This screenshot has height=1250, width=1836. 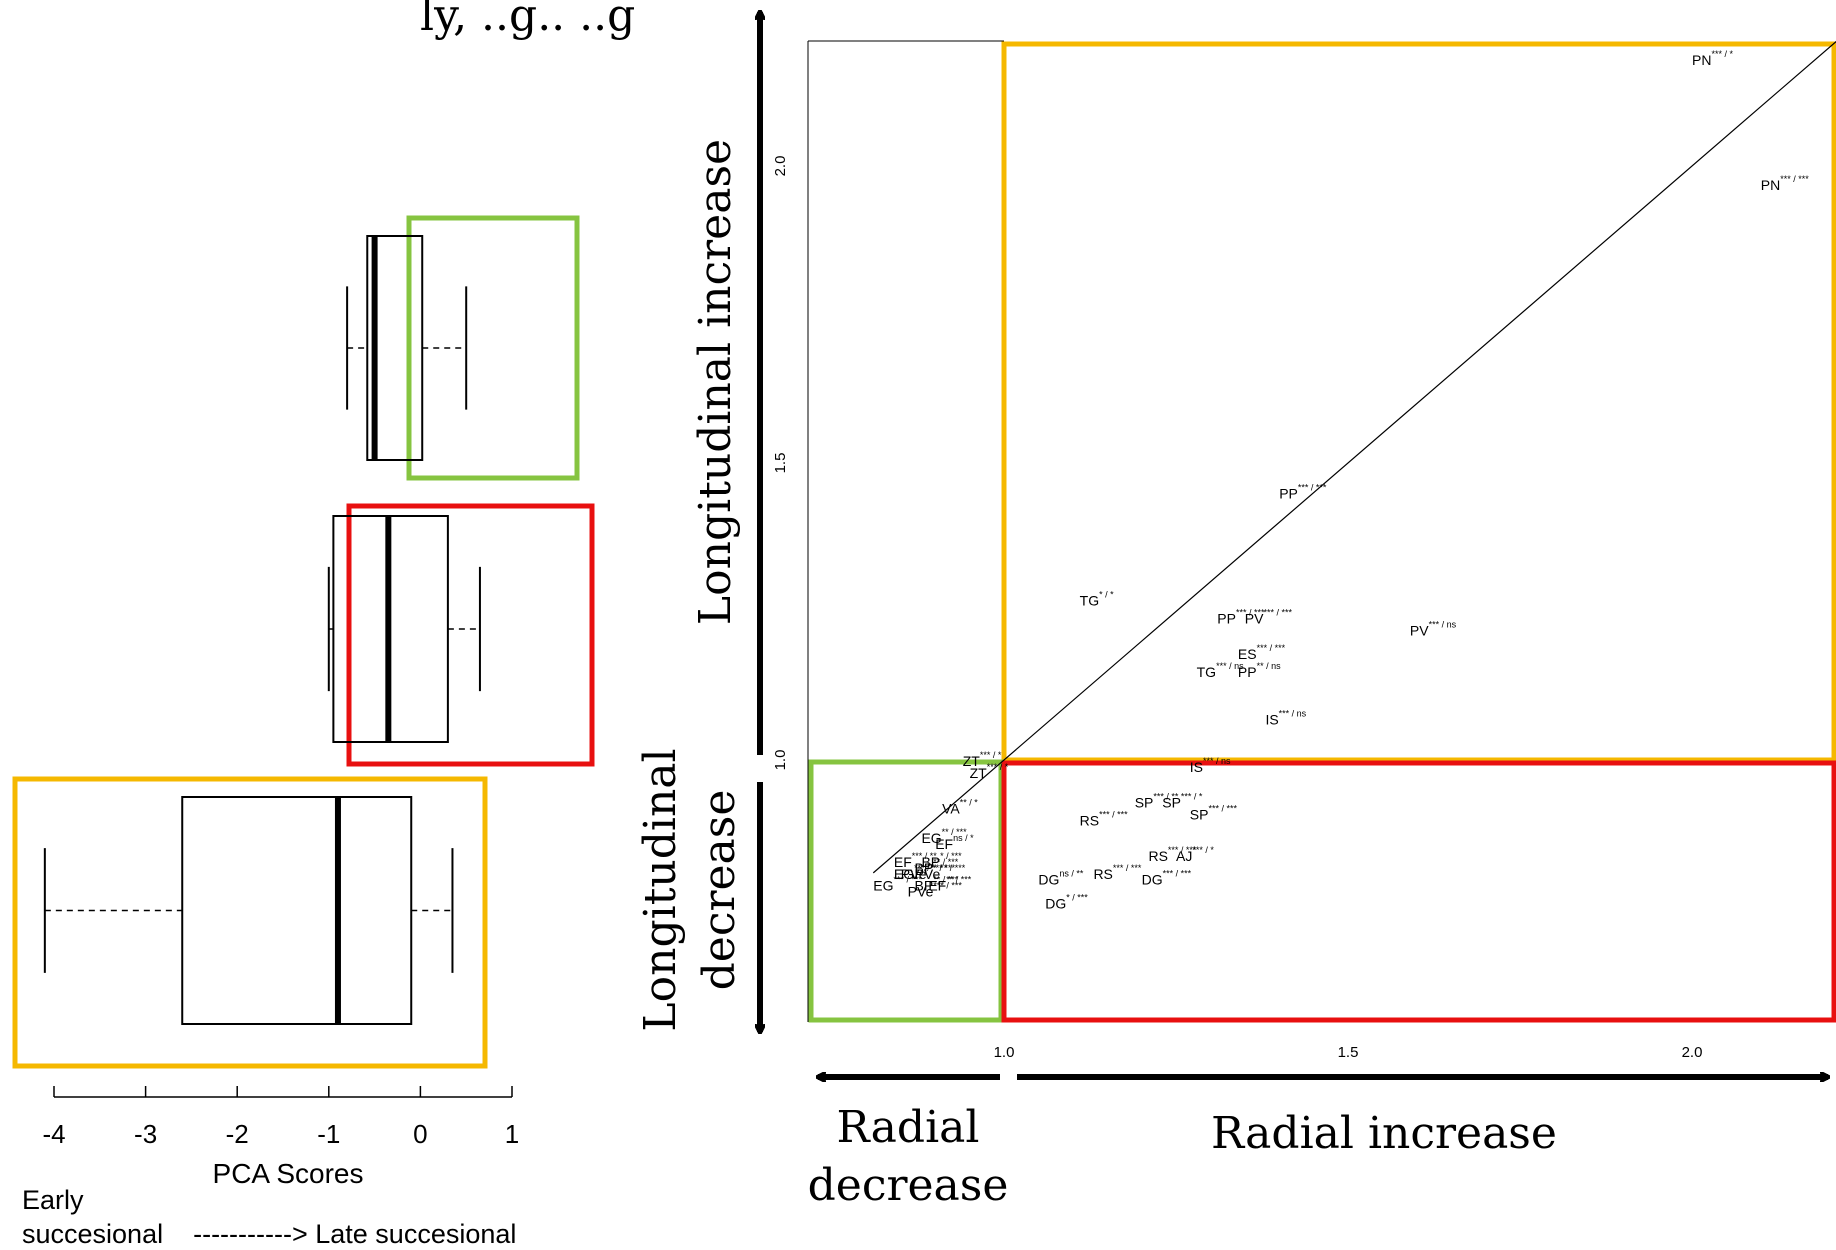 What do you see at coordinates (1214, 812) in the screenshot?
I see `point-label: SP*** / ***` at bounding box center [1214, 812].